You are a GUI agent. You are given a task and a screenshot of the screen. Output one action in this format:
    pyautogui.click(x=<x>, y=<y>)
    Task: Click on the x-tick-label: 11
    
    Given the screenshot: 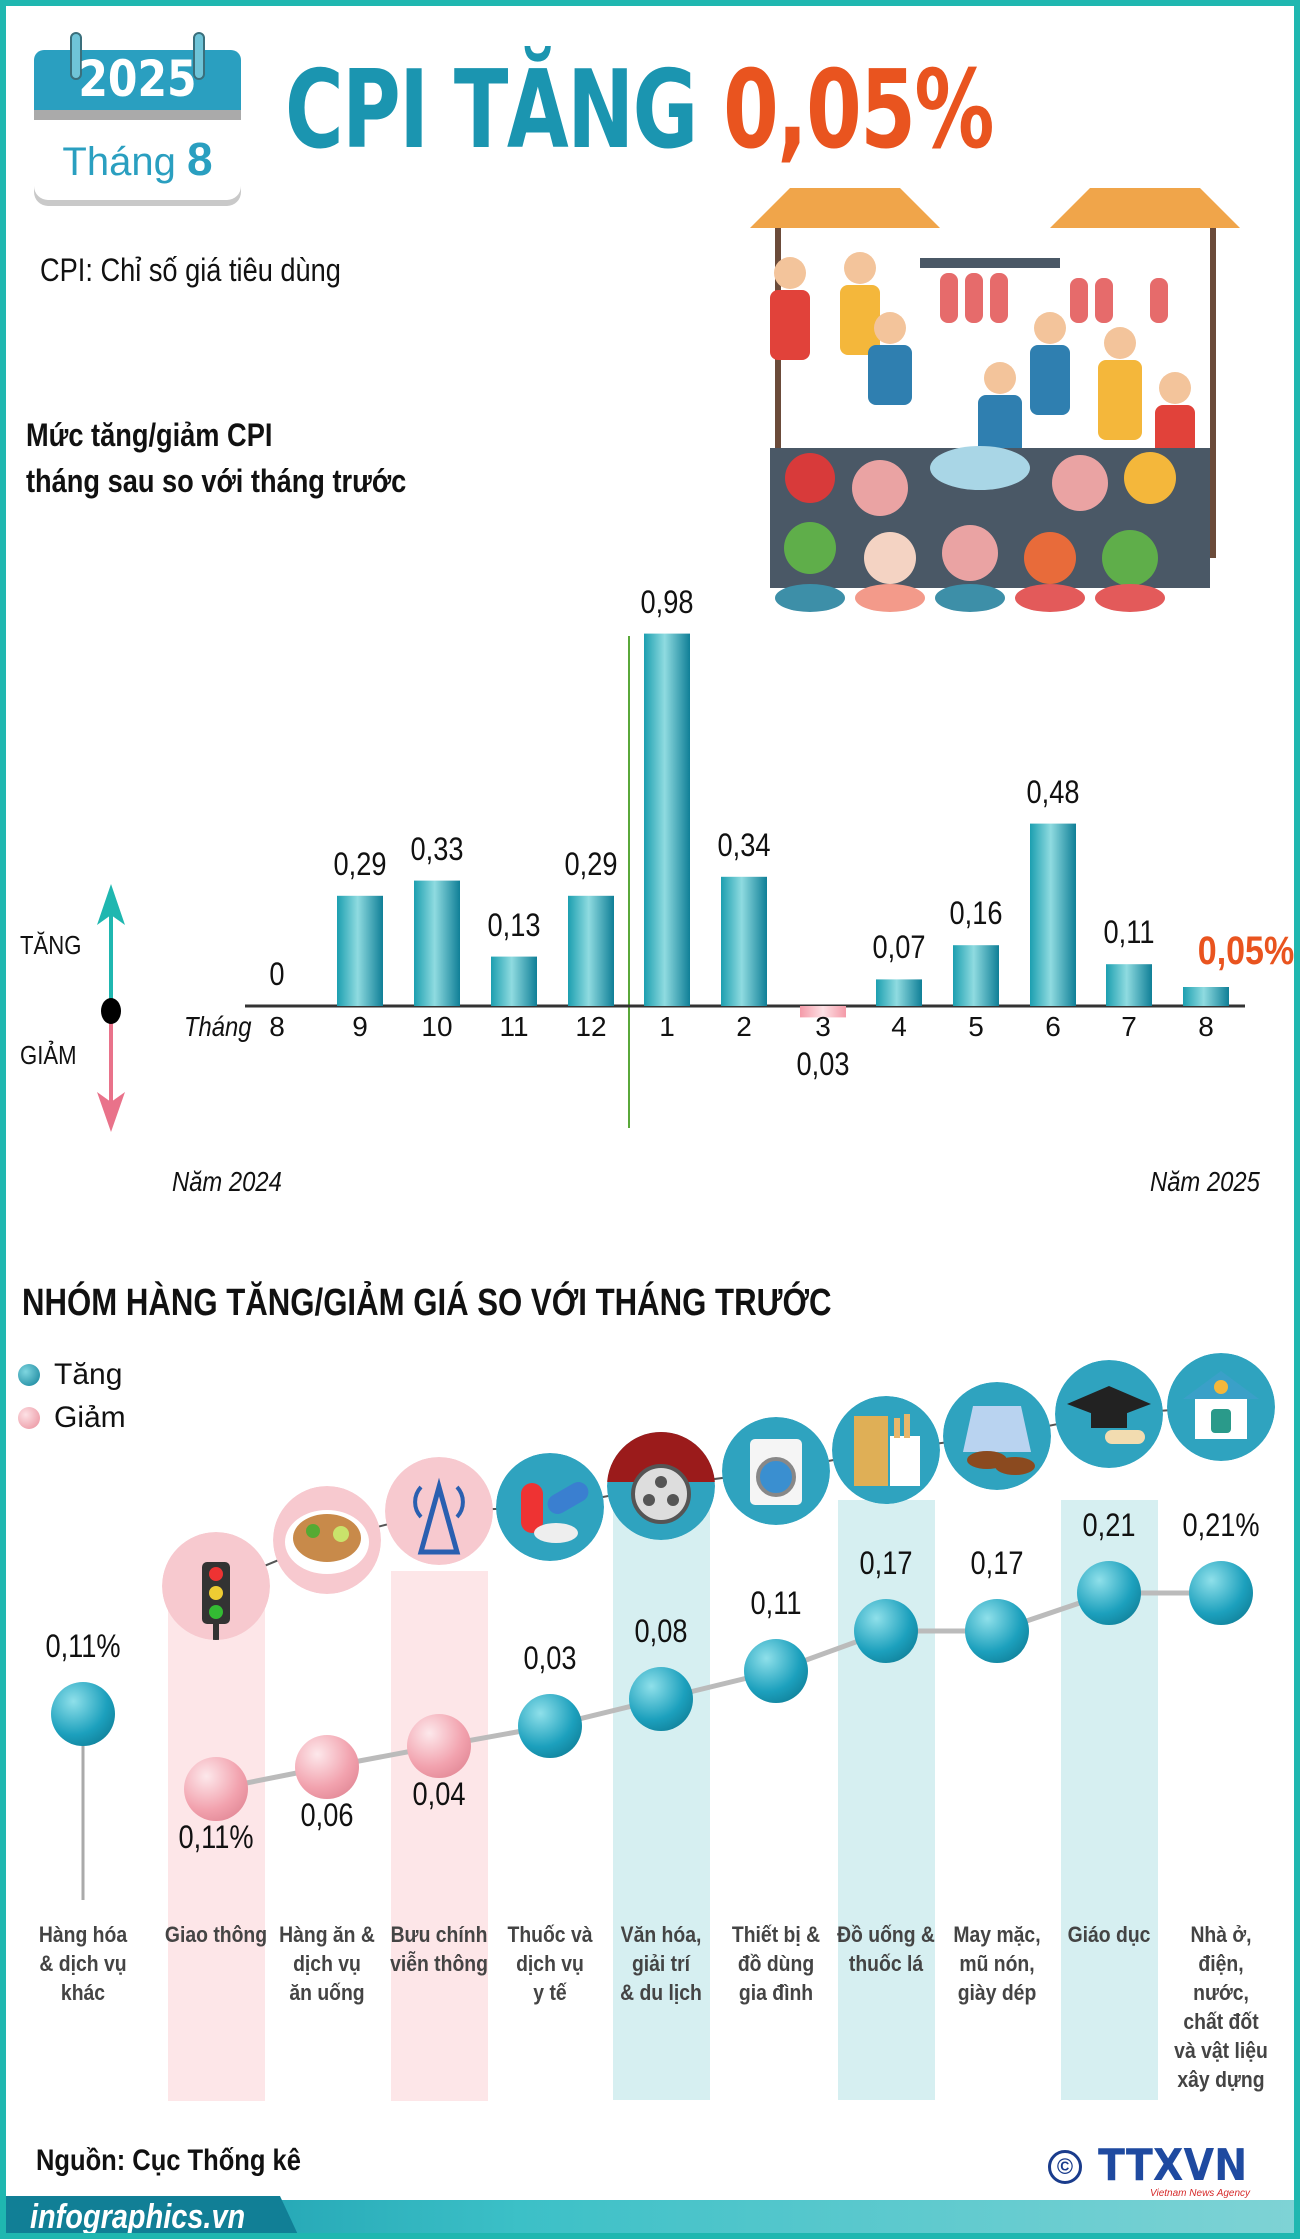 What is the action you would take?
    pyautogui.click(x=514, y=1026)
    